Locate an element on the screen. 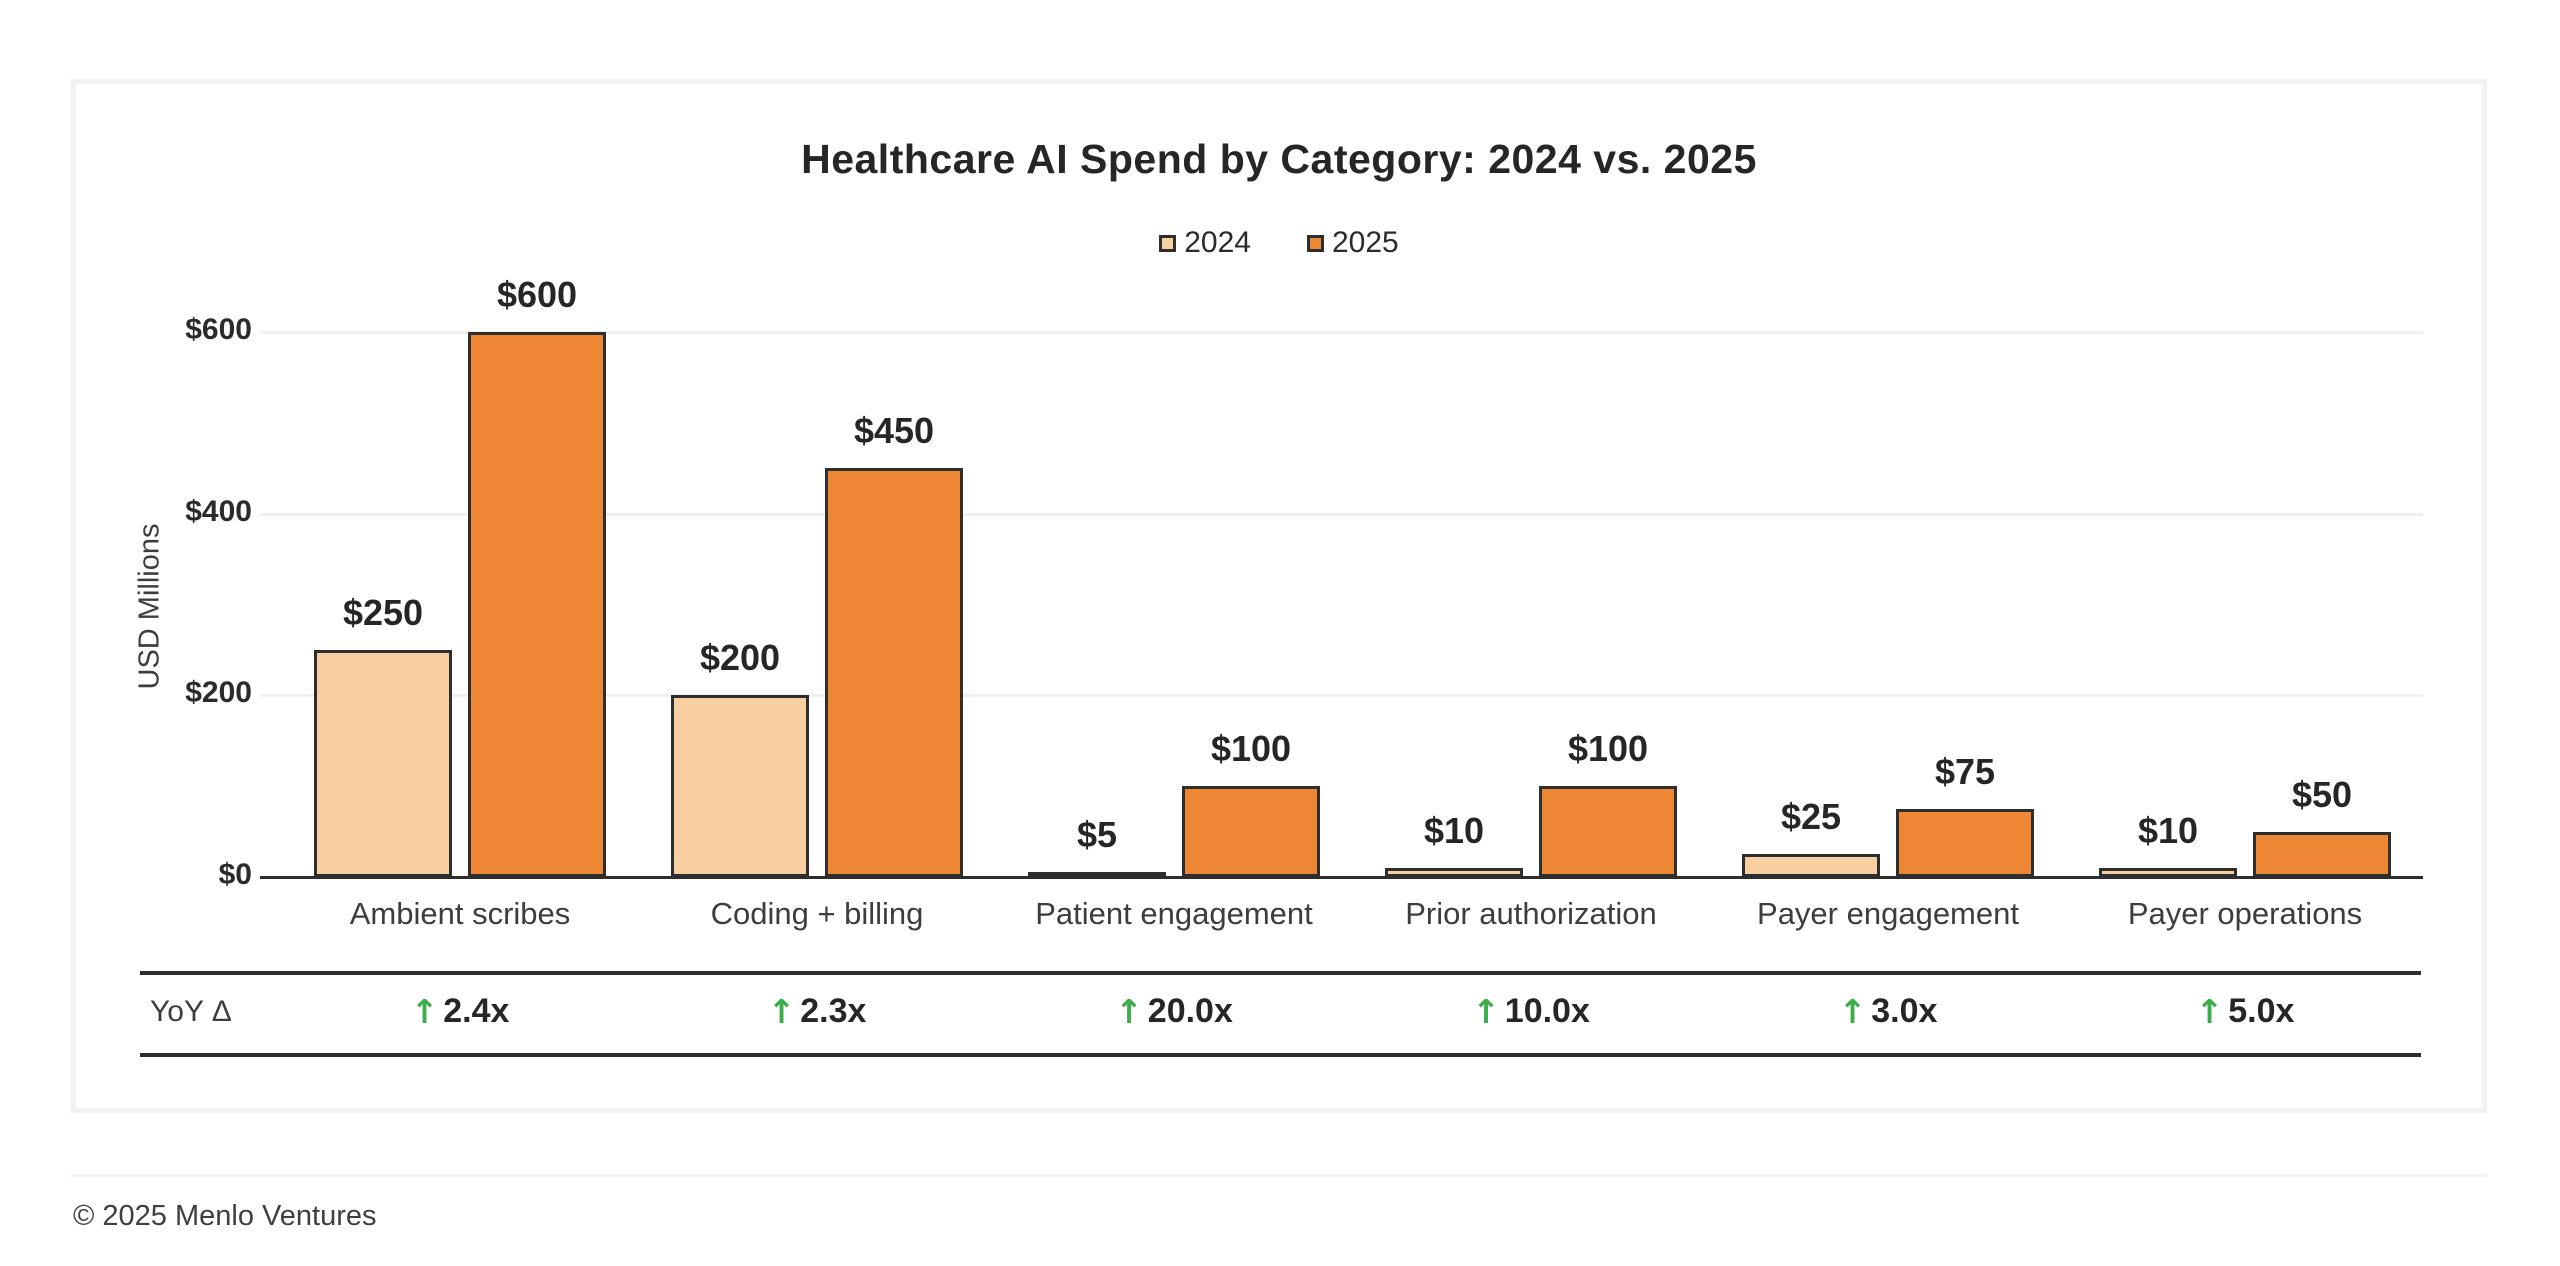 The image size is (2560, 1266). bar-2025-patient-engagement is located at coordinates (1251, 831).